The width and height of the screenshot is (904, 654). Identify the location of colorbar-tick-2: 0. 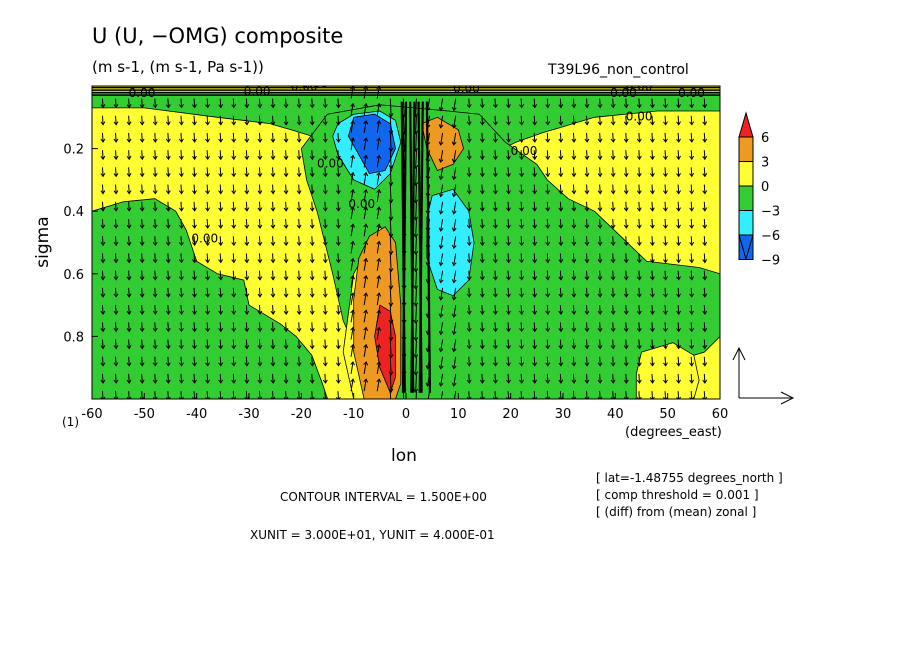
(765, 187).